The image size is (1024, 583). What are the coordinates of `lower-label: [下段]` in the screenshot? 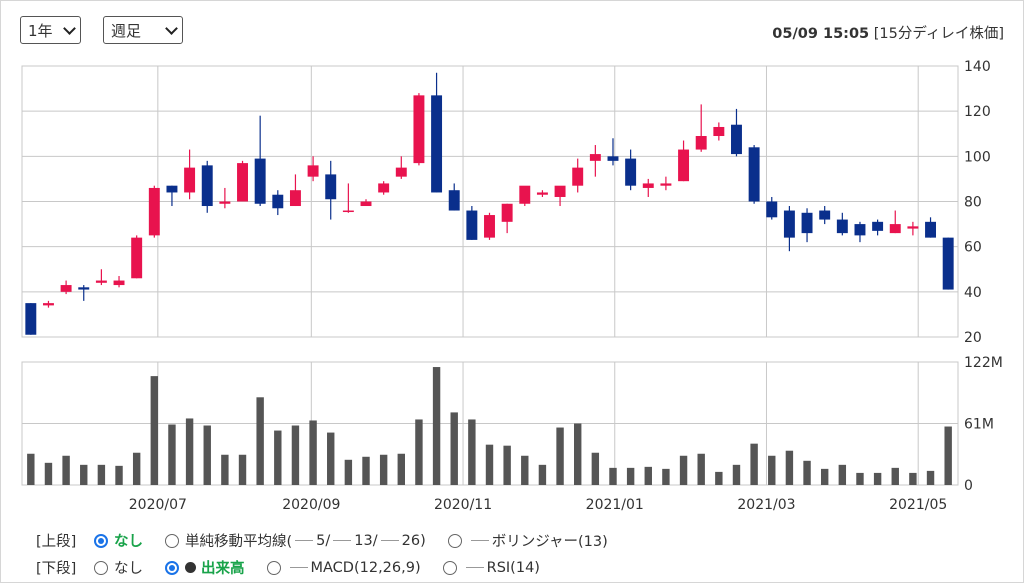 It's located at (56, 569).